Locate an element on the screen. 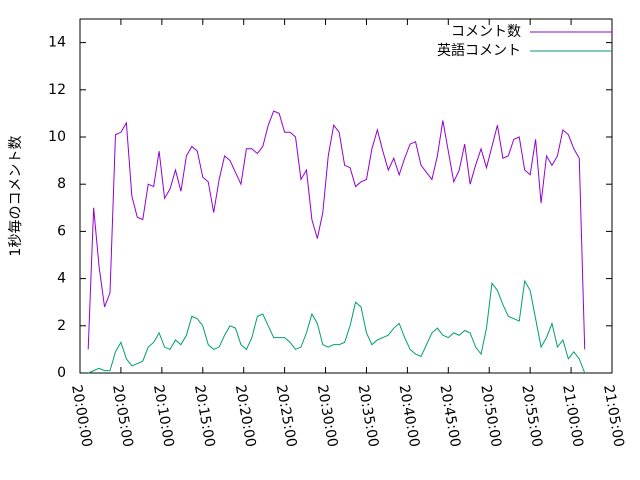 The width and height of the screenshot is (640, 480). x-tick-label: 20:55:00 is located at coordinates (531, 416).